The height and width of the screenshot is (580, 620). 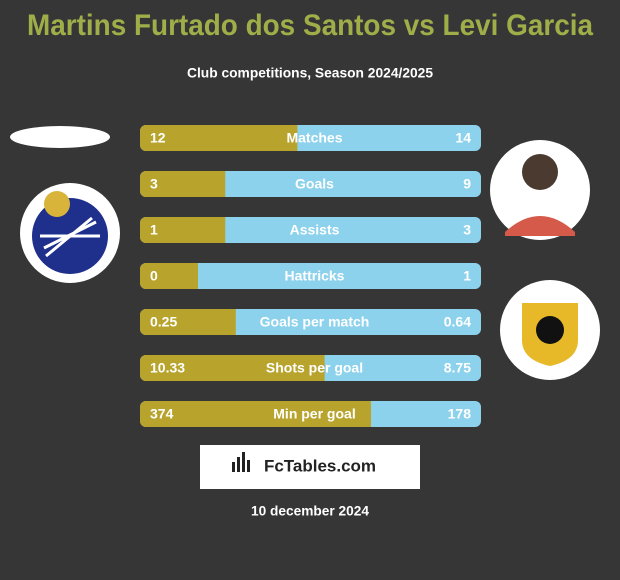 I want to click on date: 10 december 2024, so click(x=310, y=511).